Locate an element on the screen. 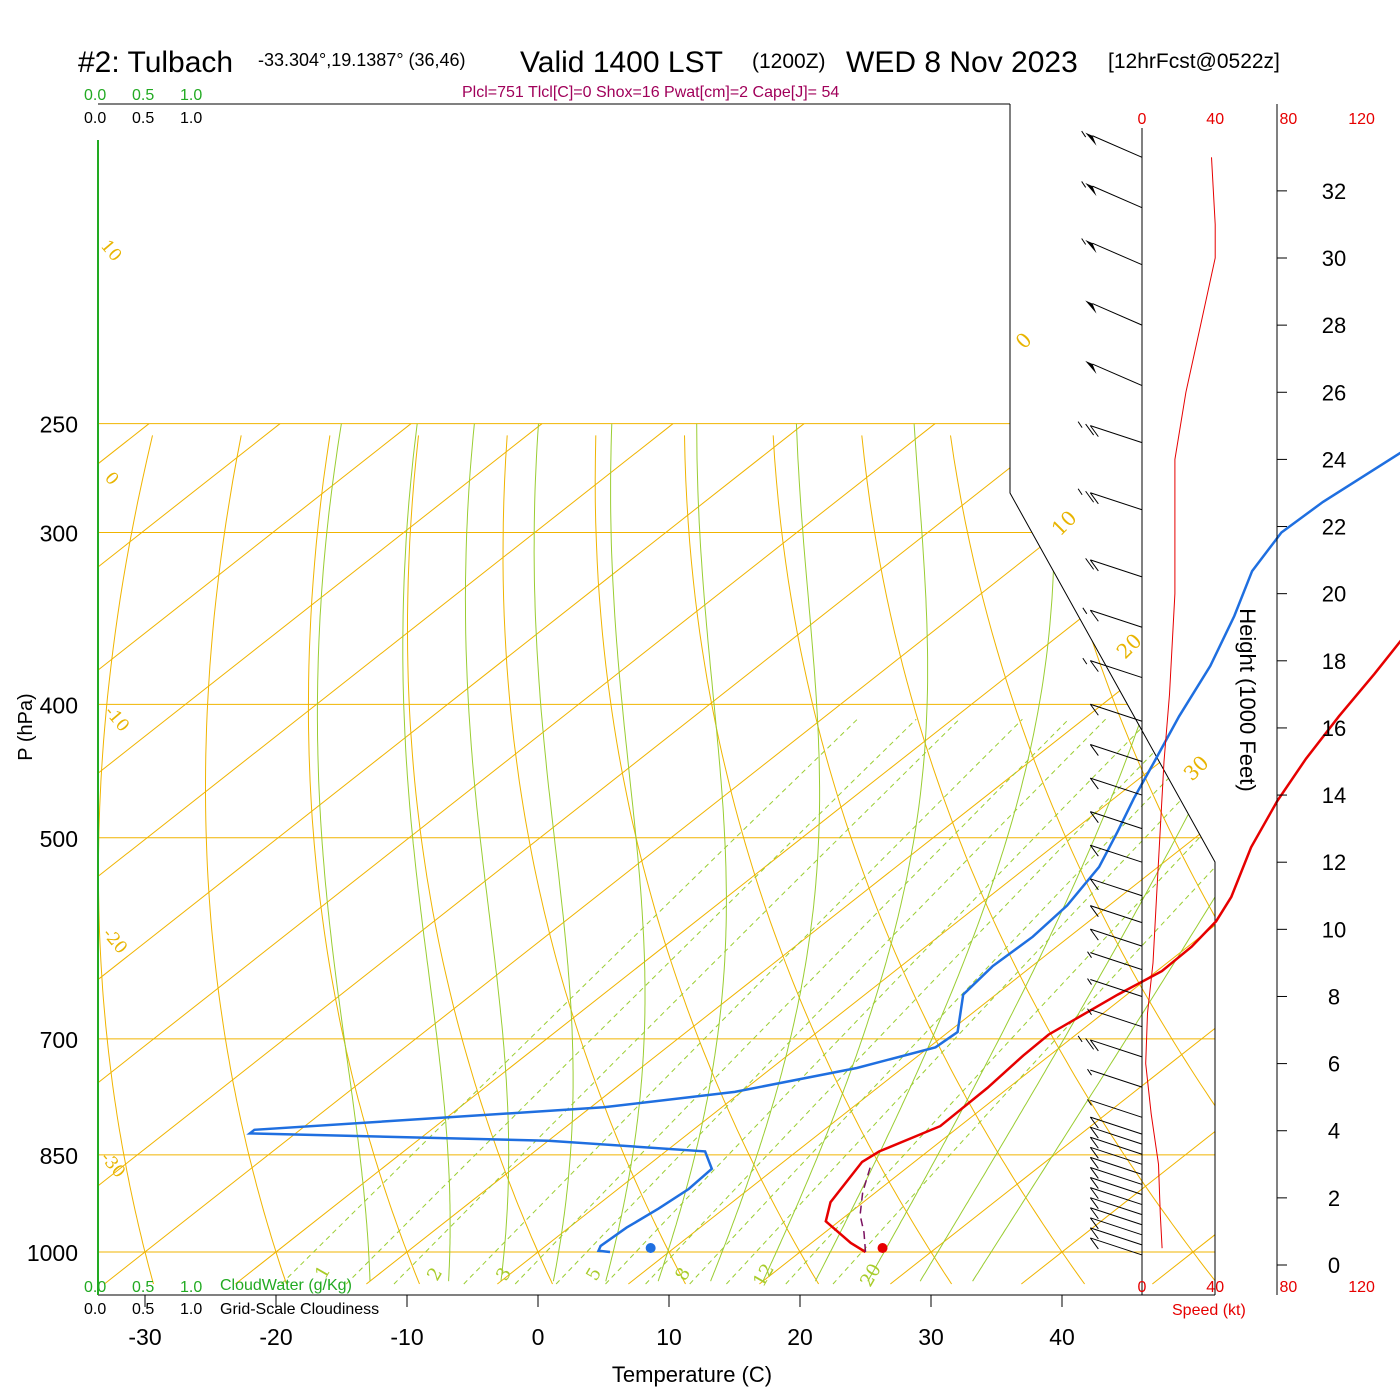 This screenshot has width=1400, height=1400. speed-tick-bottom: 80 is located at coordinates (1289, 1287).